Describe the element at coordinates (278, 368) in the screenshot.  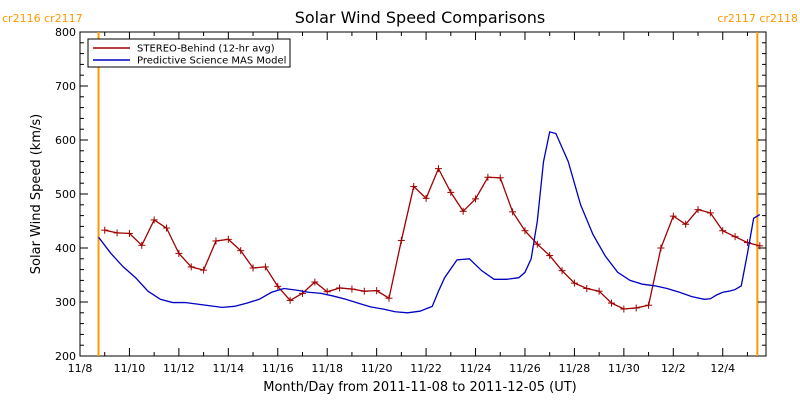
I see `x-tick-label: 11/16` at that location.